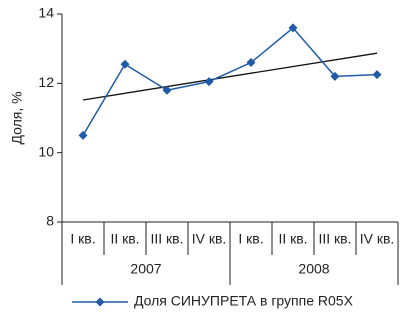  What do you see at coordinates (313, 269) in the screenshot?
I see `group-label: 2008` at bounding box center [313, 269].